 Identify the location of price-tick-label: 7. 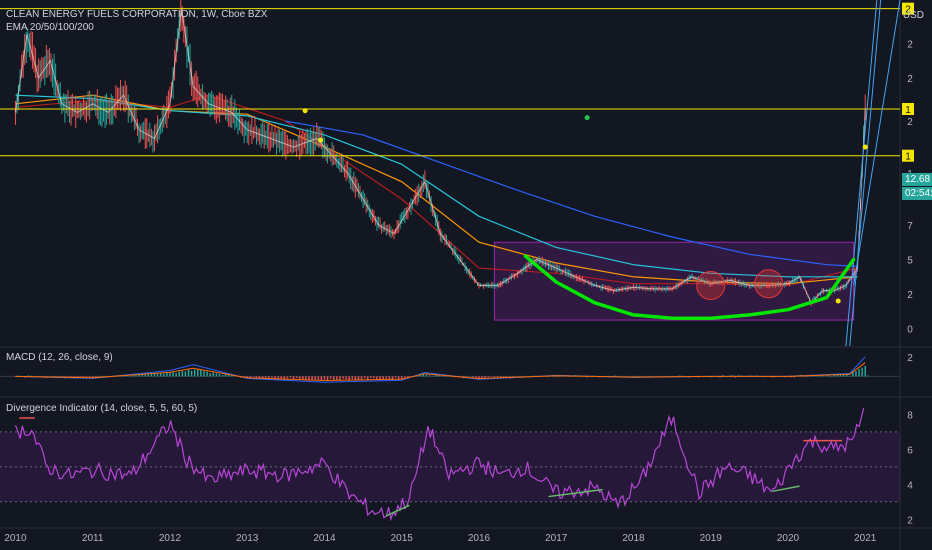
(910, 226).